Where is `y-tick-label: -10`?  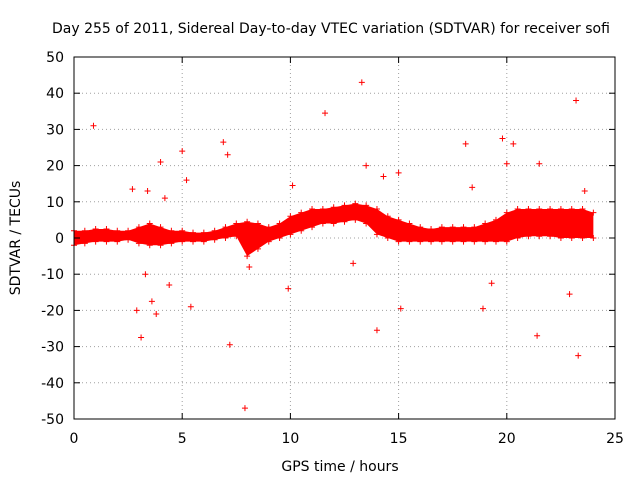 y-tick-label: -10 is located at coordinates (52, 275).